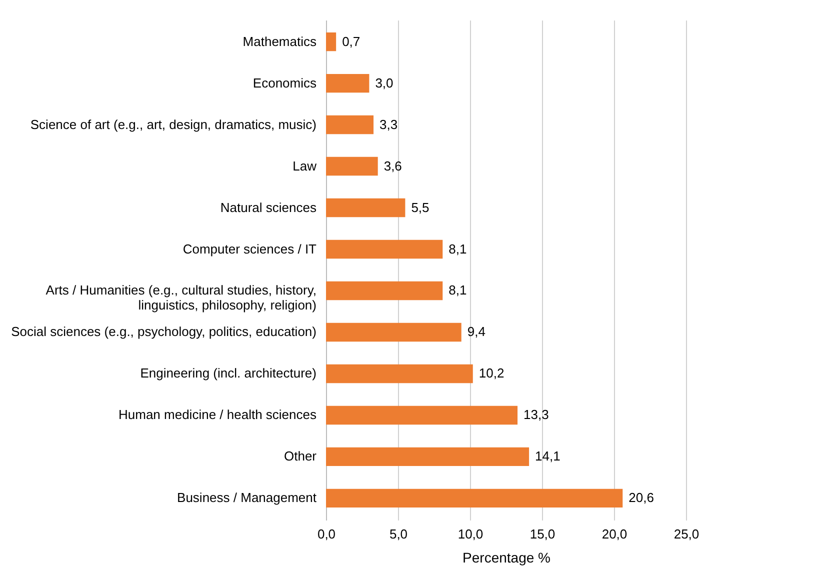 The image size is (828, 588). I want to click on x-tick-label: 15,0, so click(543, 534).